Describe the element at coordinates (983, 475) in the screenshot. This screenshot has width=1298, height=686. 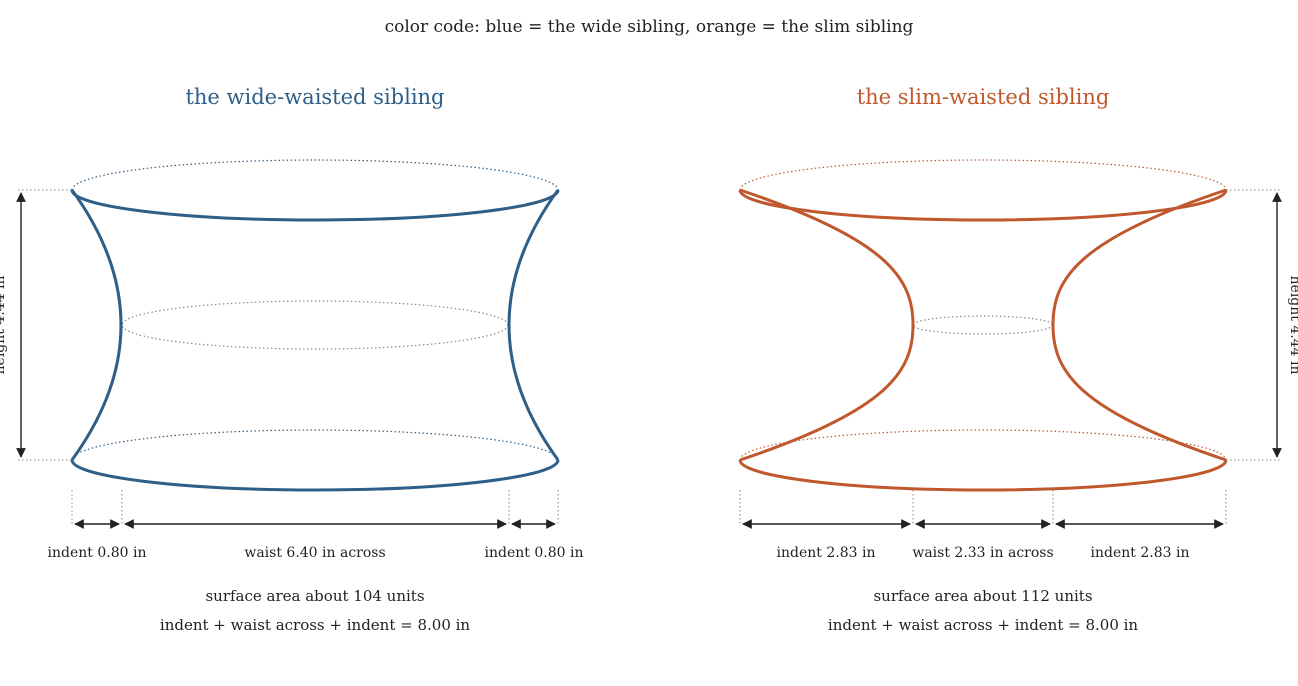
I see `slim-bottom-rim-front` at that location.